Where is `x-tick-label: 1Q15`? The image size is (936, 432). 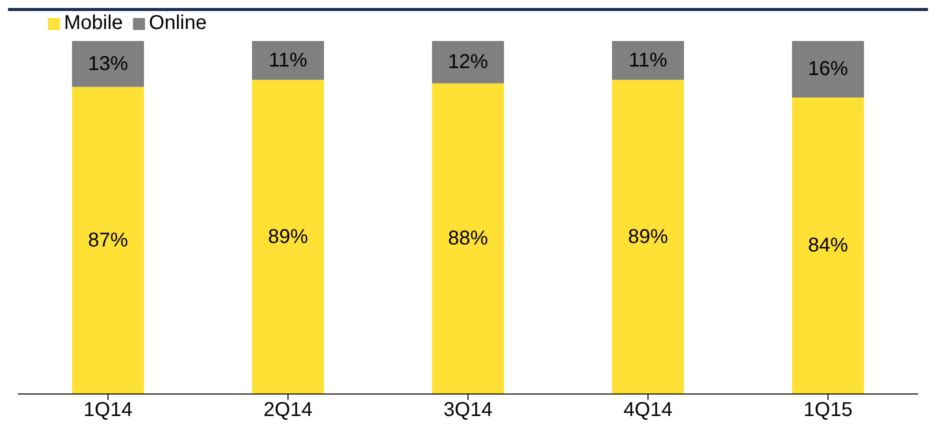 x-tick-label: 1Q15 is located at coordinates (828, 410).